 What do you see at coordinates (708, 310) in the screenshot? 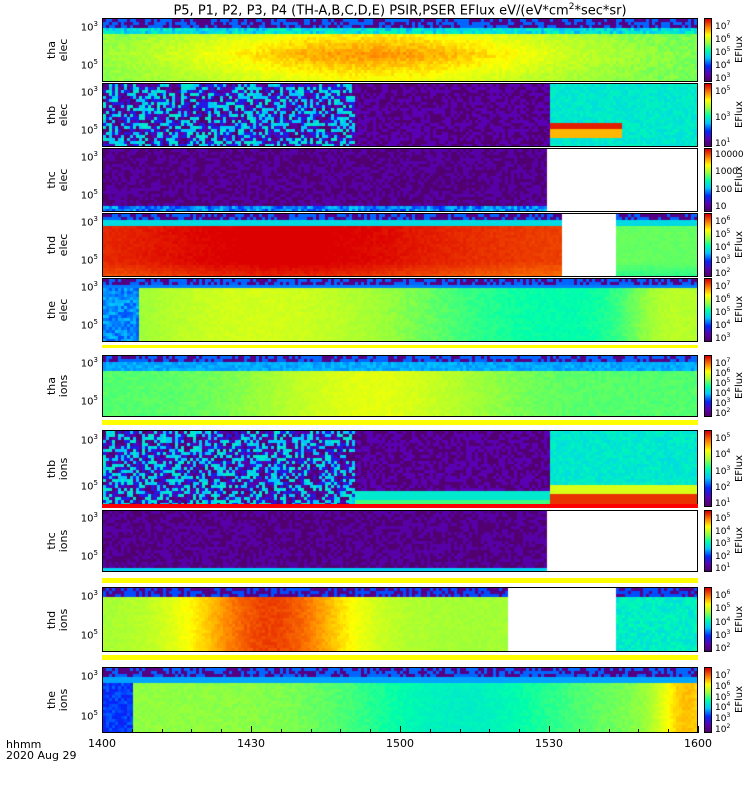
I see `colorbar-the_elec` at bounding box center [708, 310].